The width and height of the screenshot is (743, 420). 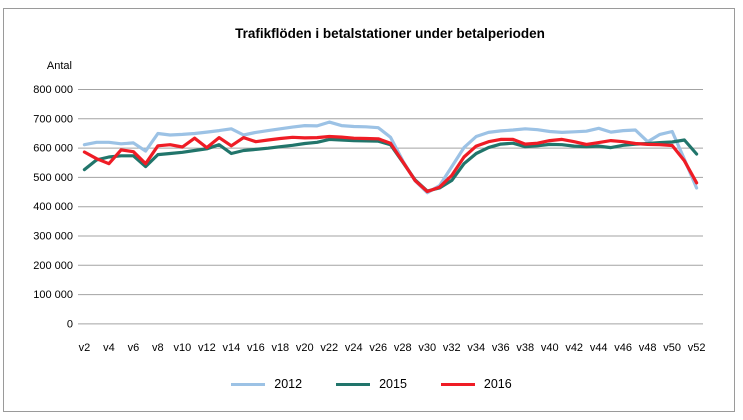 I want to click on legend-label-2015: 2015, so click(x=393, y=384).